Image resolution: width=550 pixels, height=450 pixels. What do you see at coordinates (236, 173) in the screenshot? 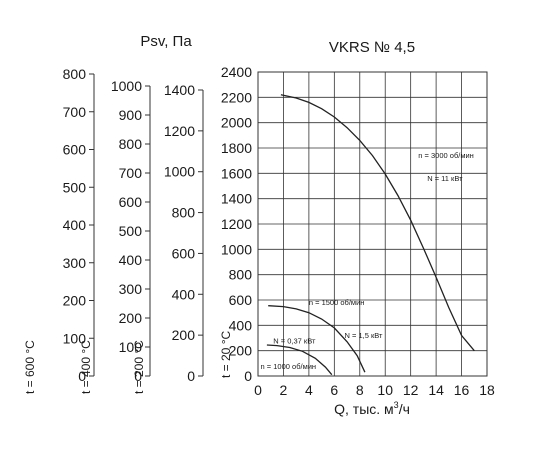
I see `y-tick-label: 1600` at bounding box center [236, 173].